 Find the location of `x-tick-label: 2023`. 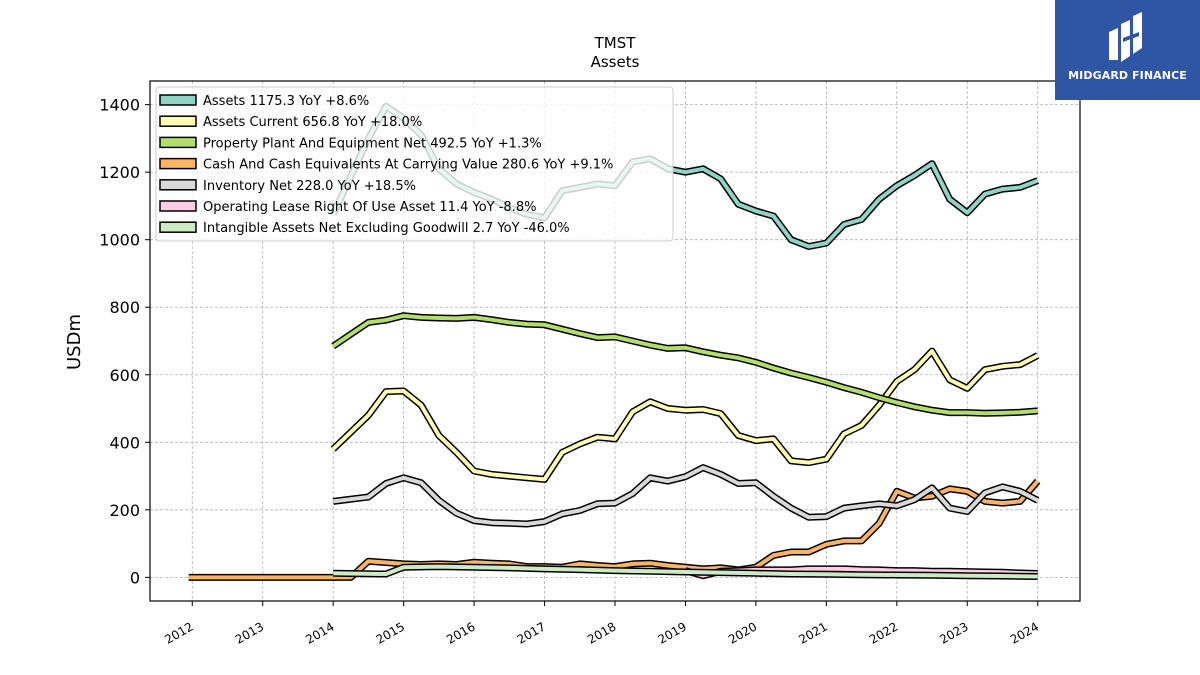

x-tick-label: 2023 is located at coordinates (953, 632).